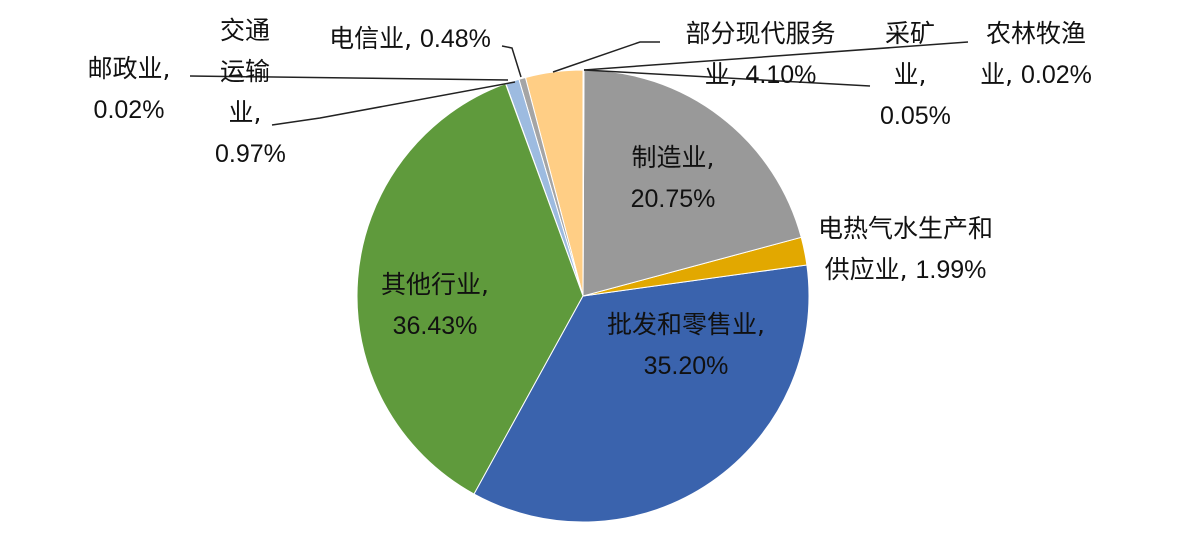 The image size is (1184, 559). I want to click on data-label: 采矿业, 0.05%, so click(915, 75).